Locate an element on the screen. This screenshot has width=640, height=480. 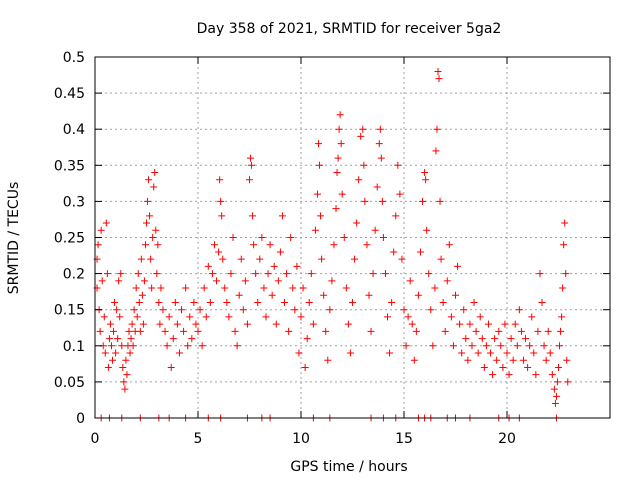
y-tick-label: 0.4 is located at coordinates (74, 130).